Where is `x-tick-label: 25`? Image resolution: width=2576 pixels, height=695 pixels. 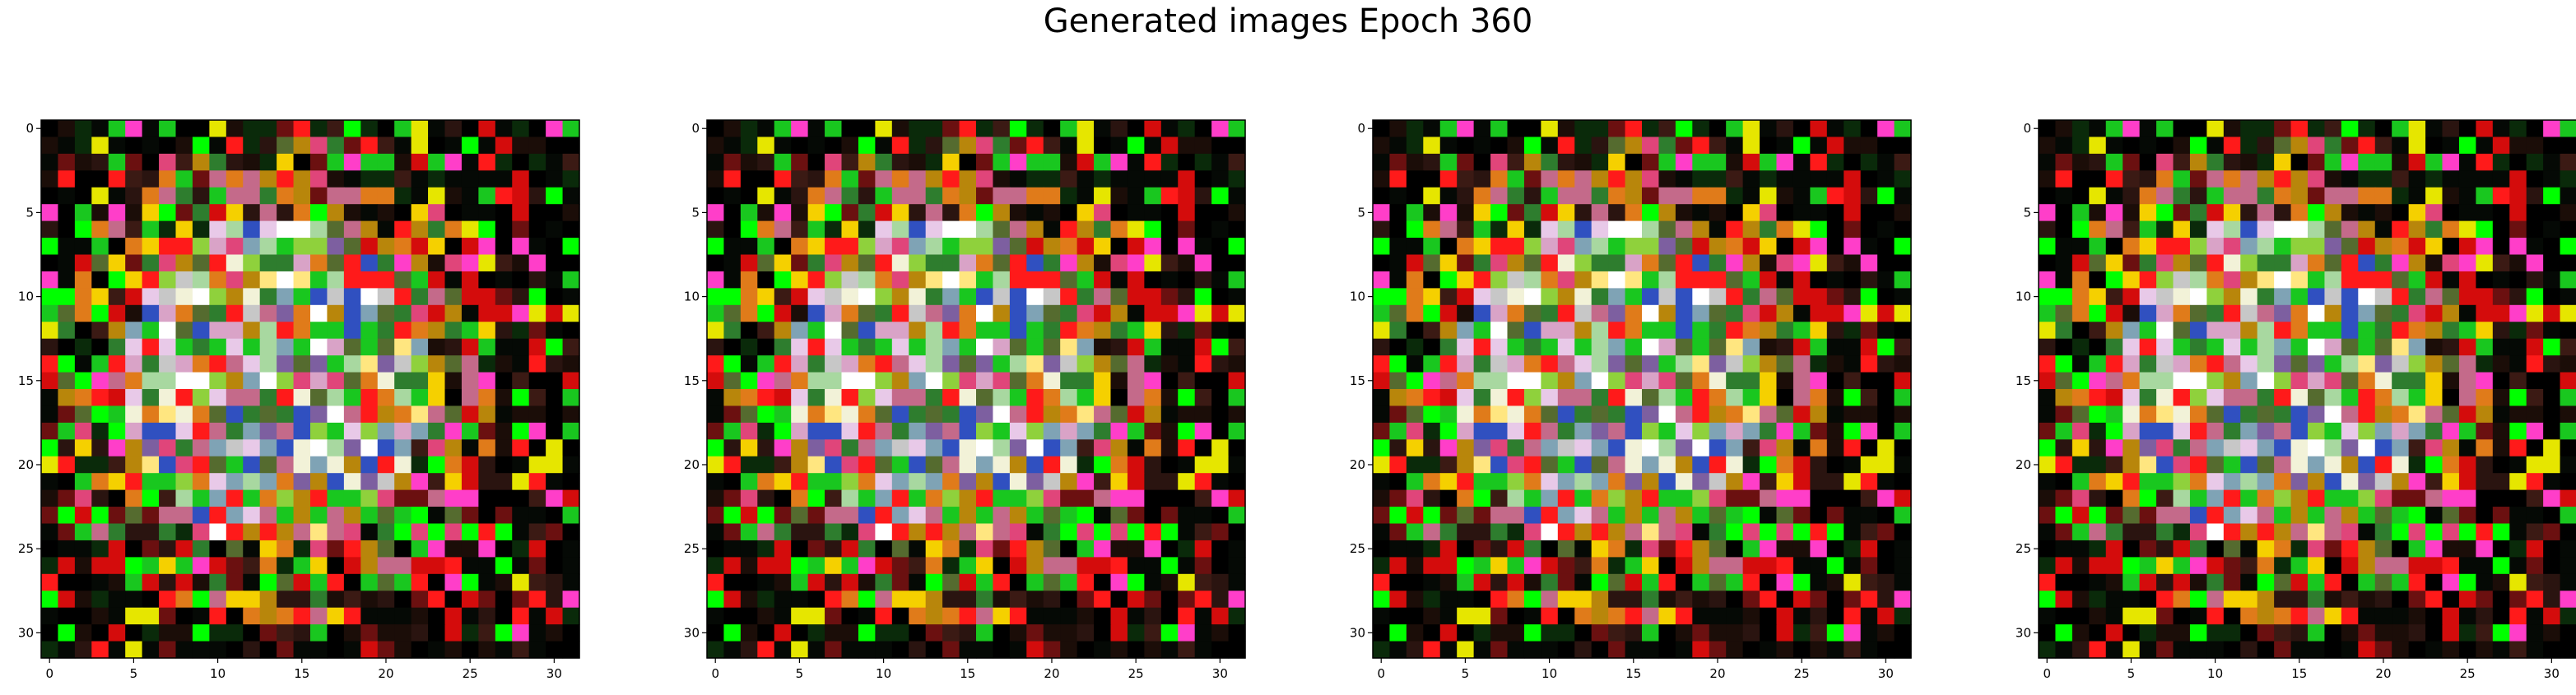 x-tick-label: 25 is located at coordinates (2468, 673).